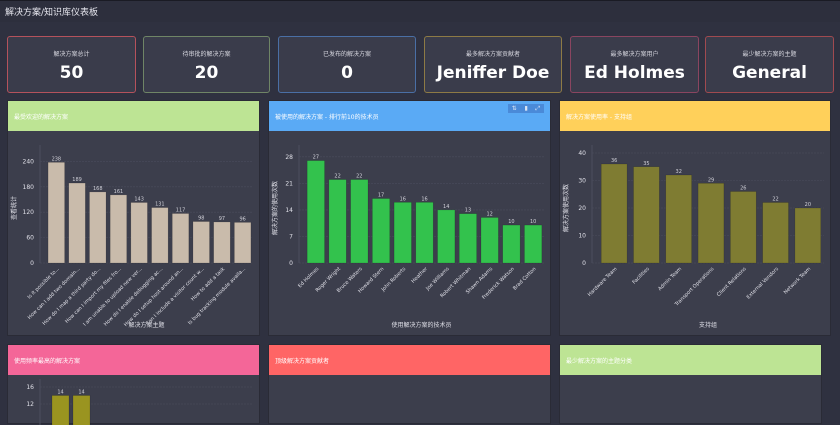  Describe the element at coordinates (77, 180) in the screenshot. I see `bar-value-label: 189` at that location.